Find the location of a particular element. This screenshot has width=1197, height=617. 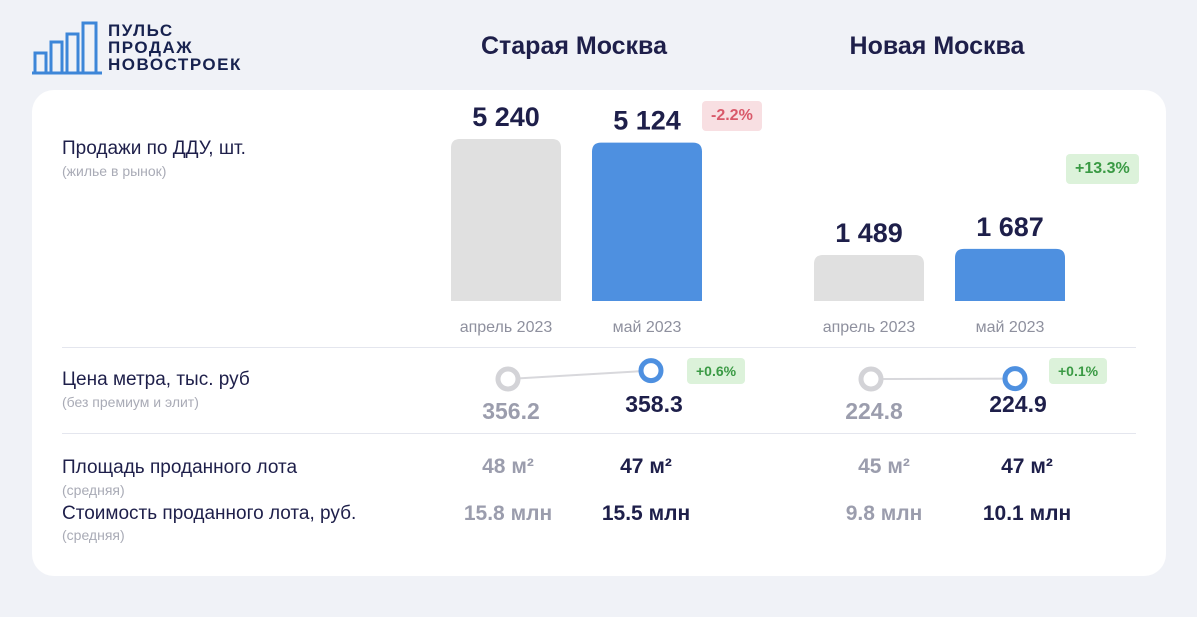

logo-buildings-icon is located at coordinates (67, 48).